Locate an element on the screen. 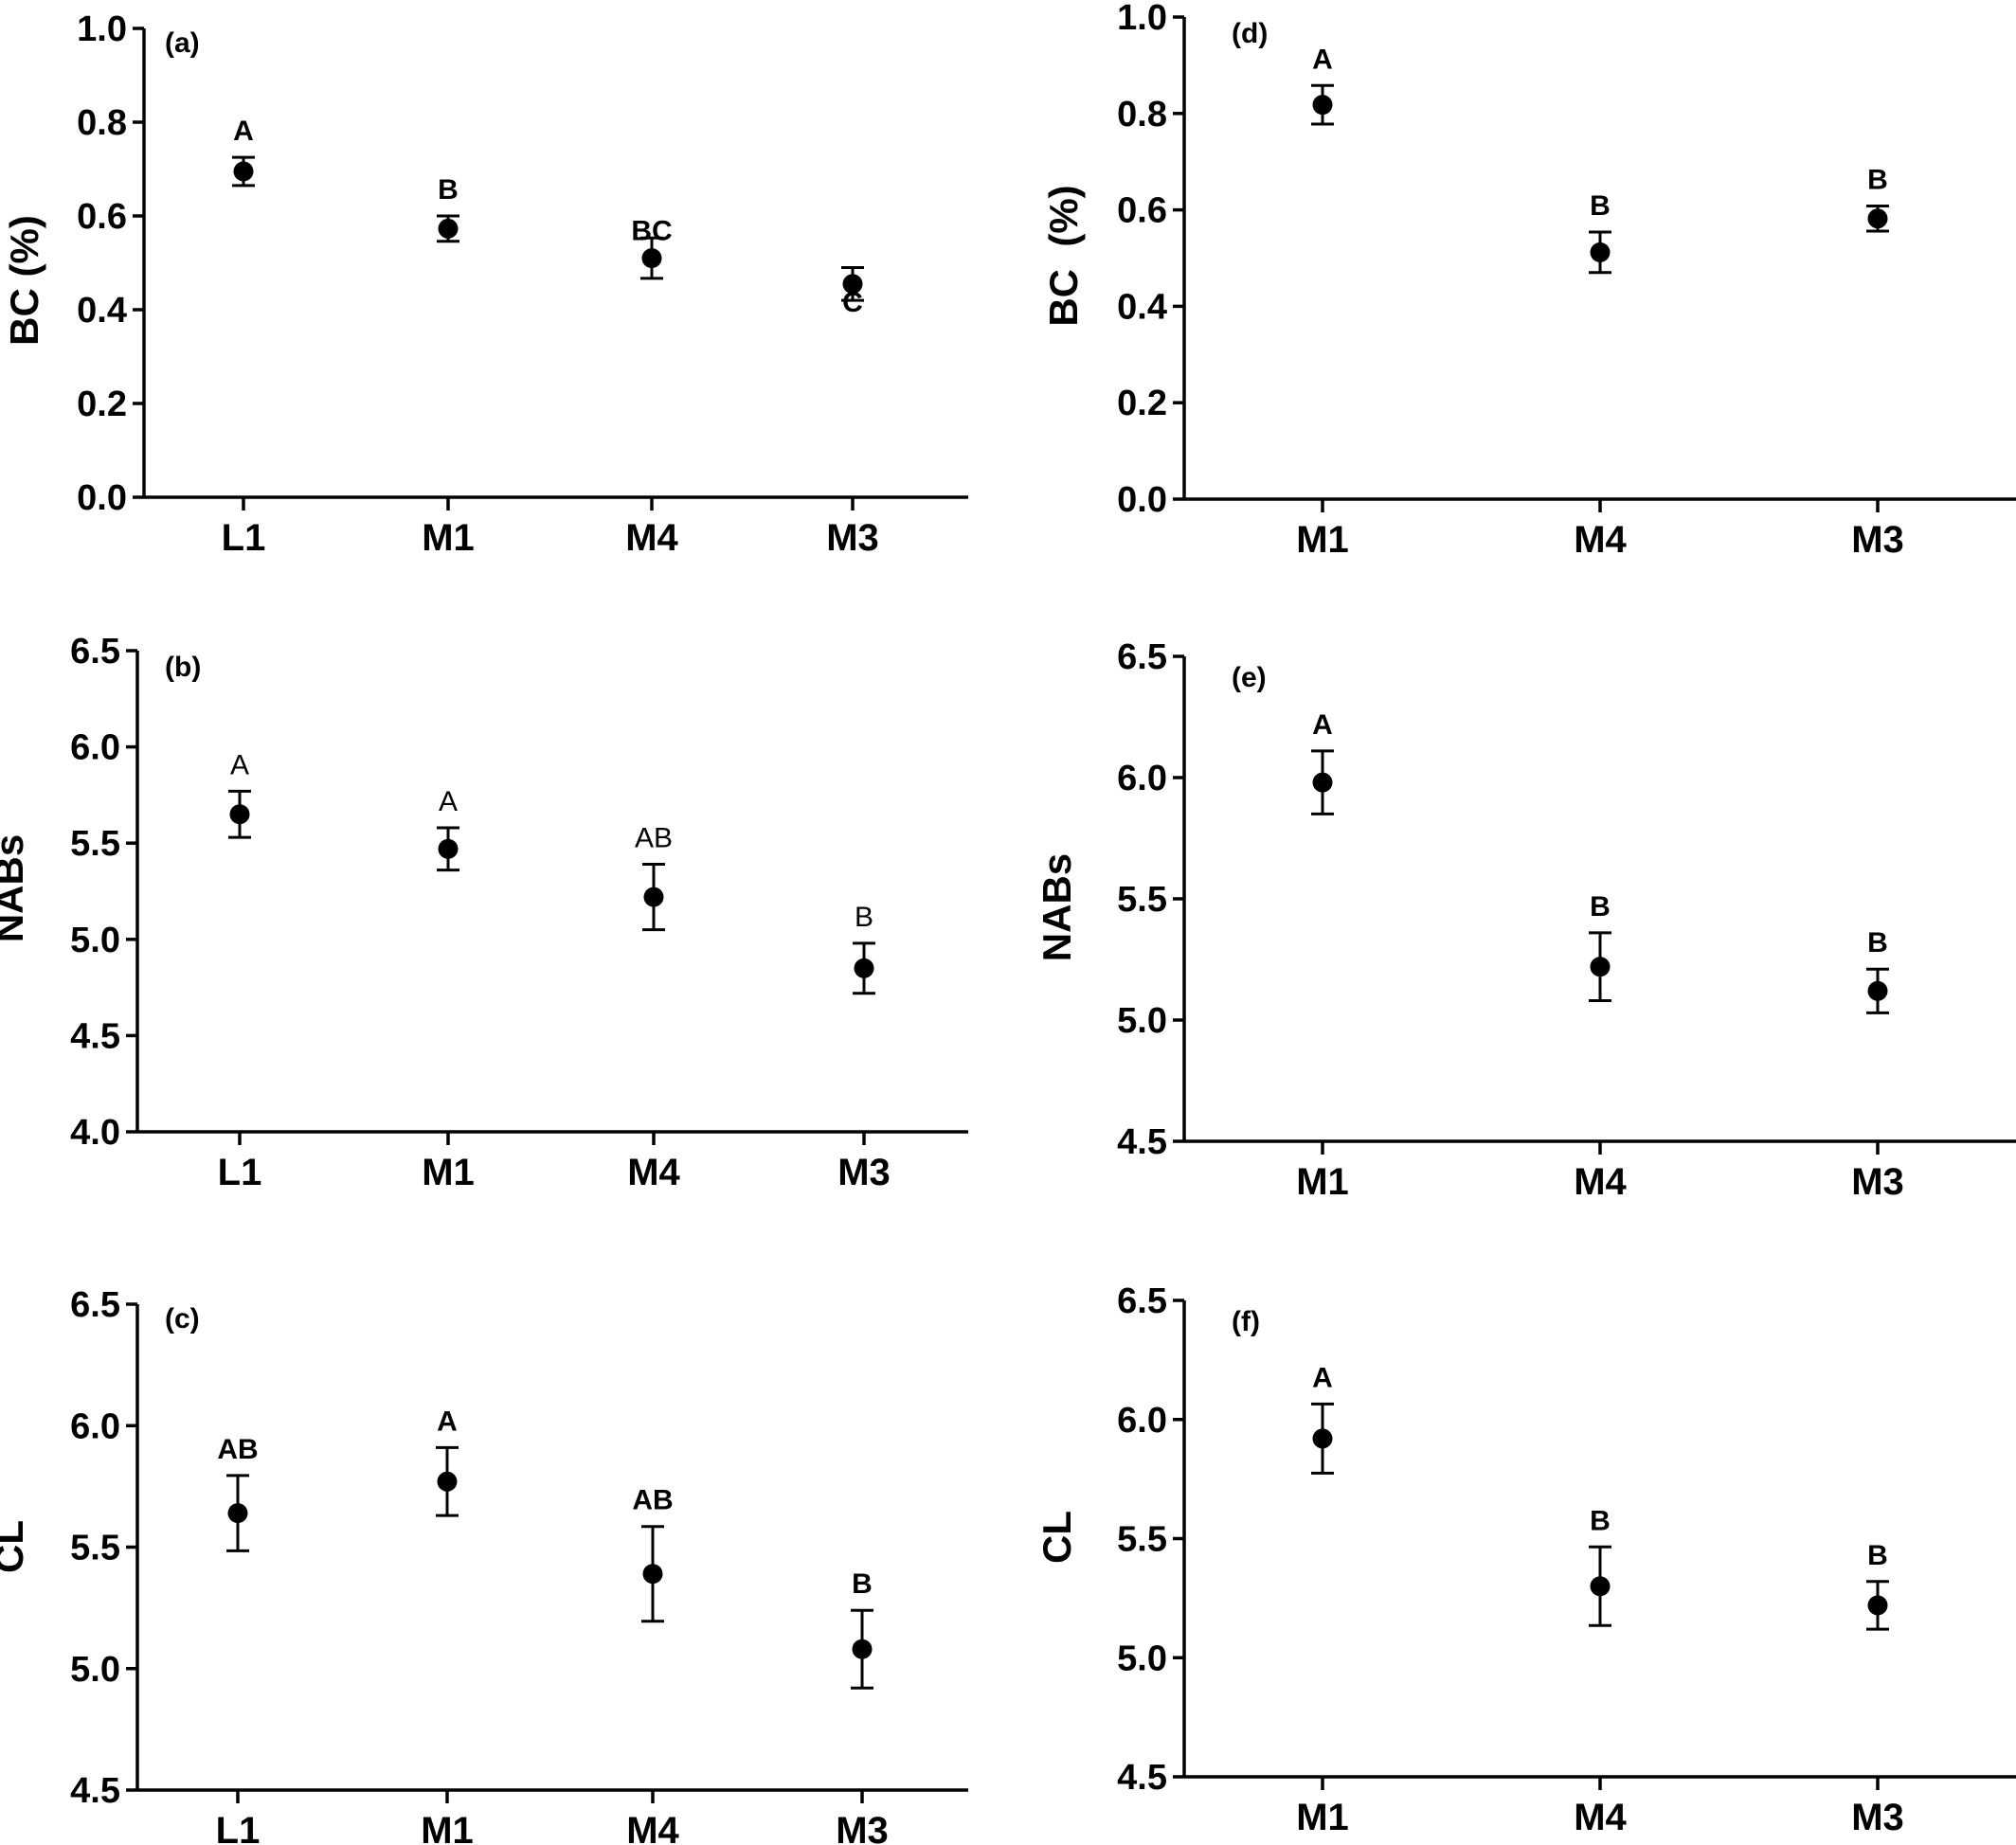 This screenshot has width=2016, height=1845. panel-tag: (d) is located at coordinates (1250, 33).